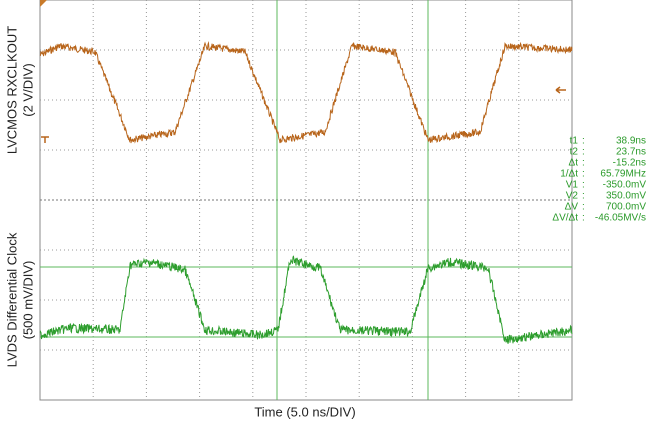 Image resolution: width=654 pixels, height=424 pixels. I want to click on readout-value: 65.79MHz, so click(623, 174).